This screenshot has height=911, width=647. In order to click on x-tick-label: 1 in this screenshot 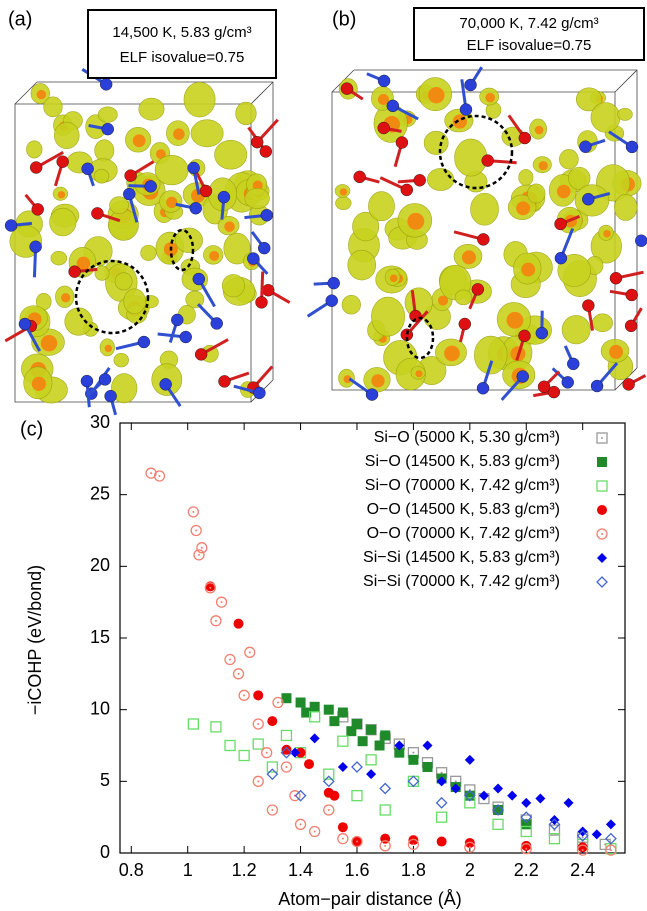, I will do `click(188, 870)`.